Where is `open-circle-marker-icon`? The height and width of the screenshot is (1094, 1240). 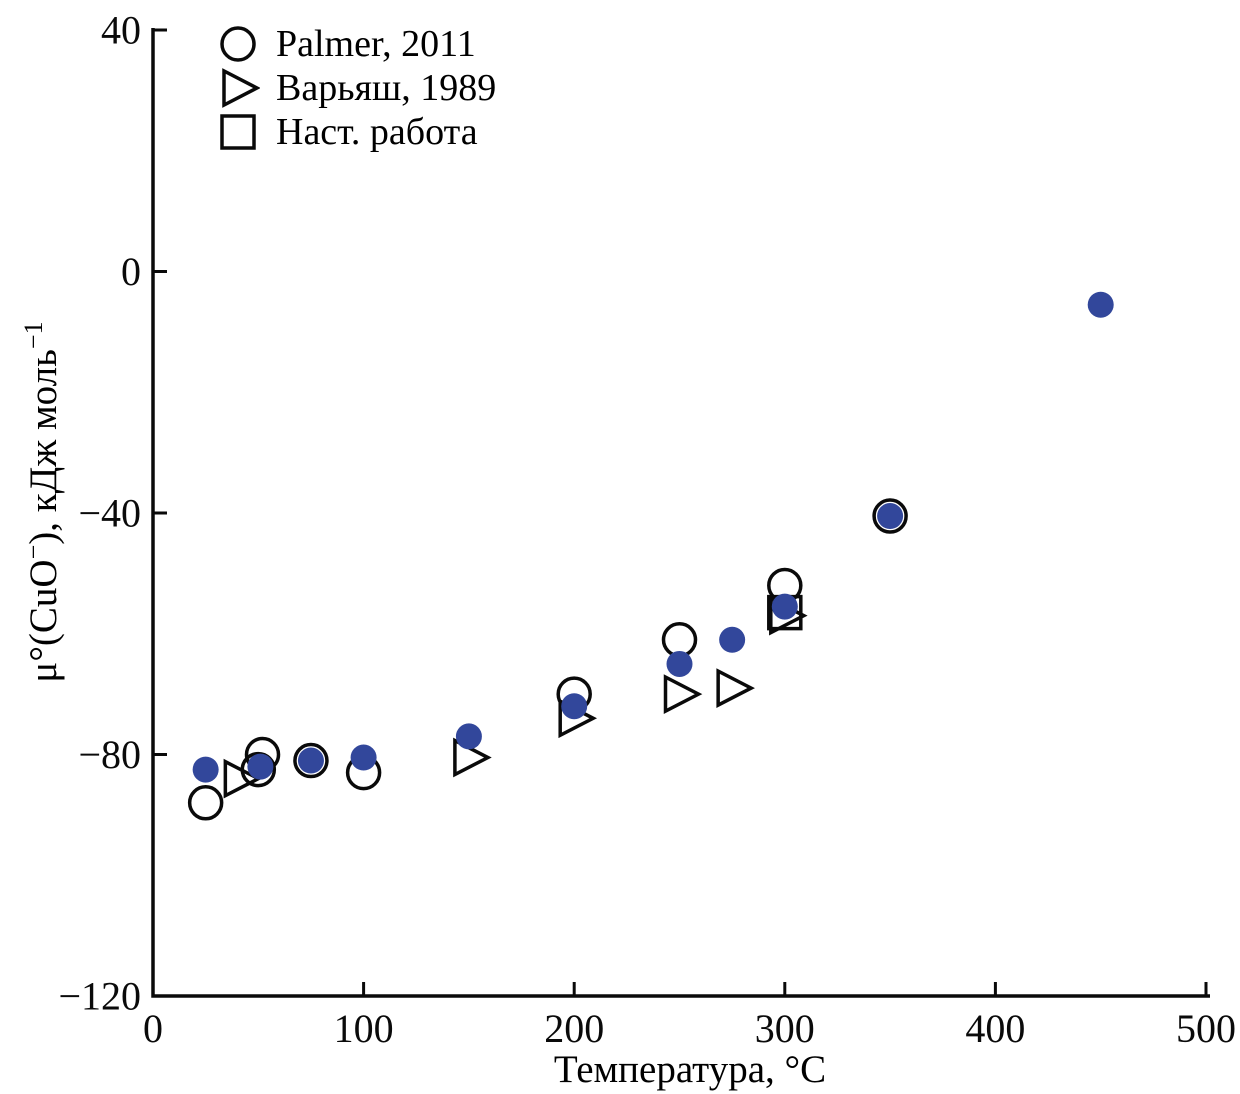 open-circle-marker-icon is located at coordinates (238, 44).